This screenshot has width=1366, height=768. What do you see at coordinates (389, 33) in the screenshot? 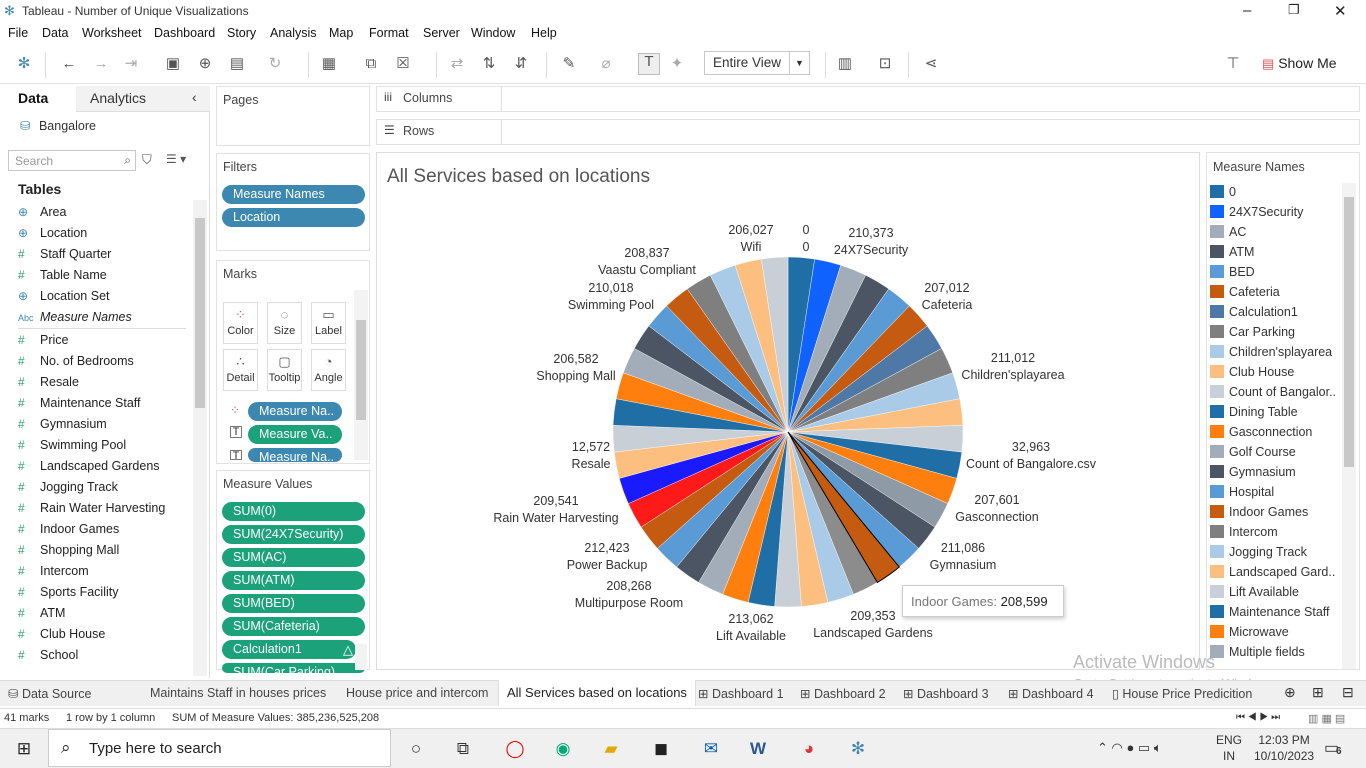
I see `menu-format: Format` at bounding box center [389, 33].